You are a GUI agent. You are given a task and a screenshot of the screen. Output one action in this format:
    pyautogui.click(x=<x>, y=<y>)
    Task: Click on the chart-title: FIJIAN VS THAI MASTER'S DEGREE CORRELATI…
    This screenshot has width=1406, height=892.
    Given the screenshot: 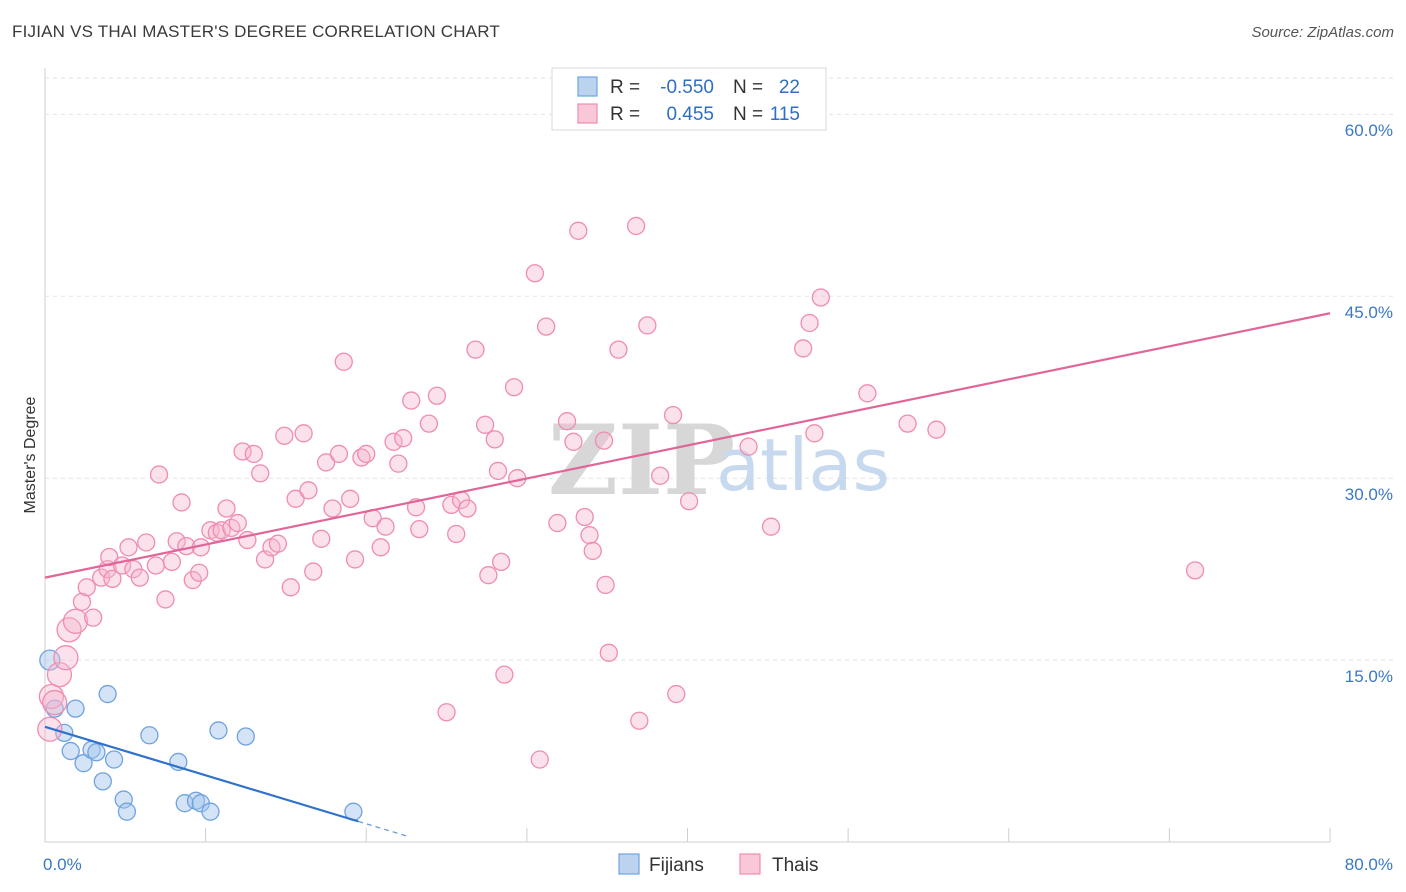 What is the action you would take?
    pyautogui.click(x=256, y=31)
    